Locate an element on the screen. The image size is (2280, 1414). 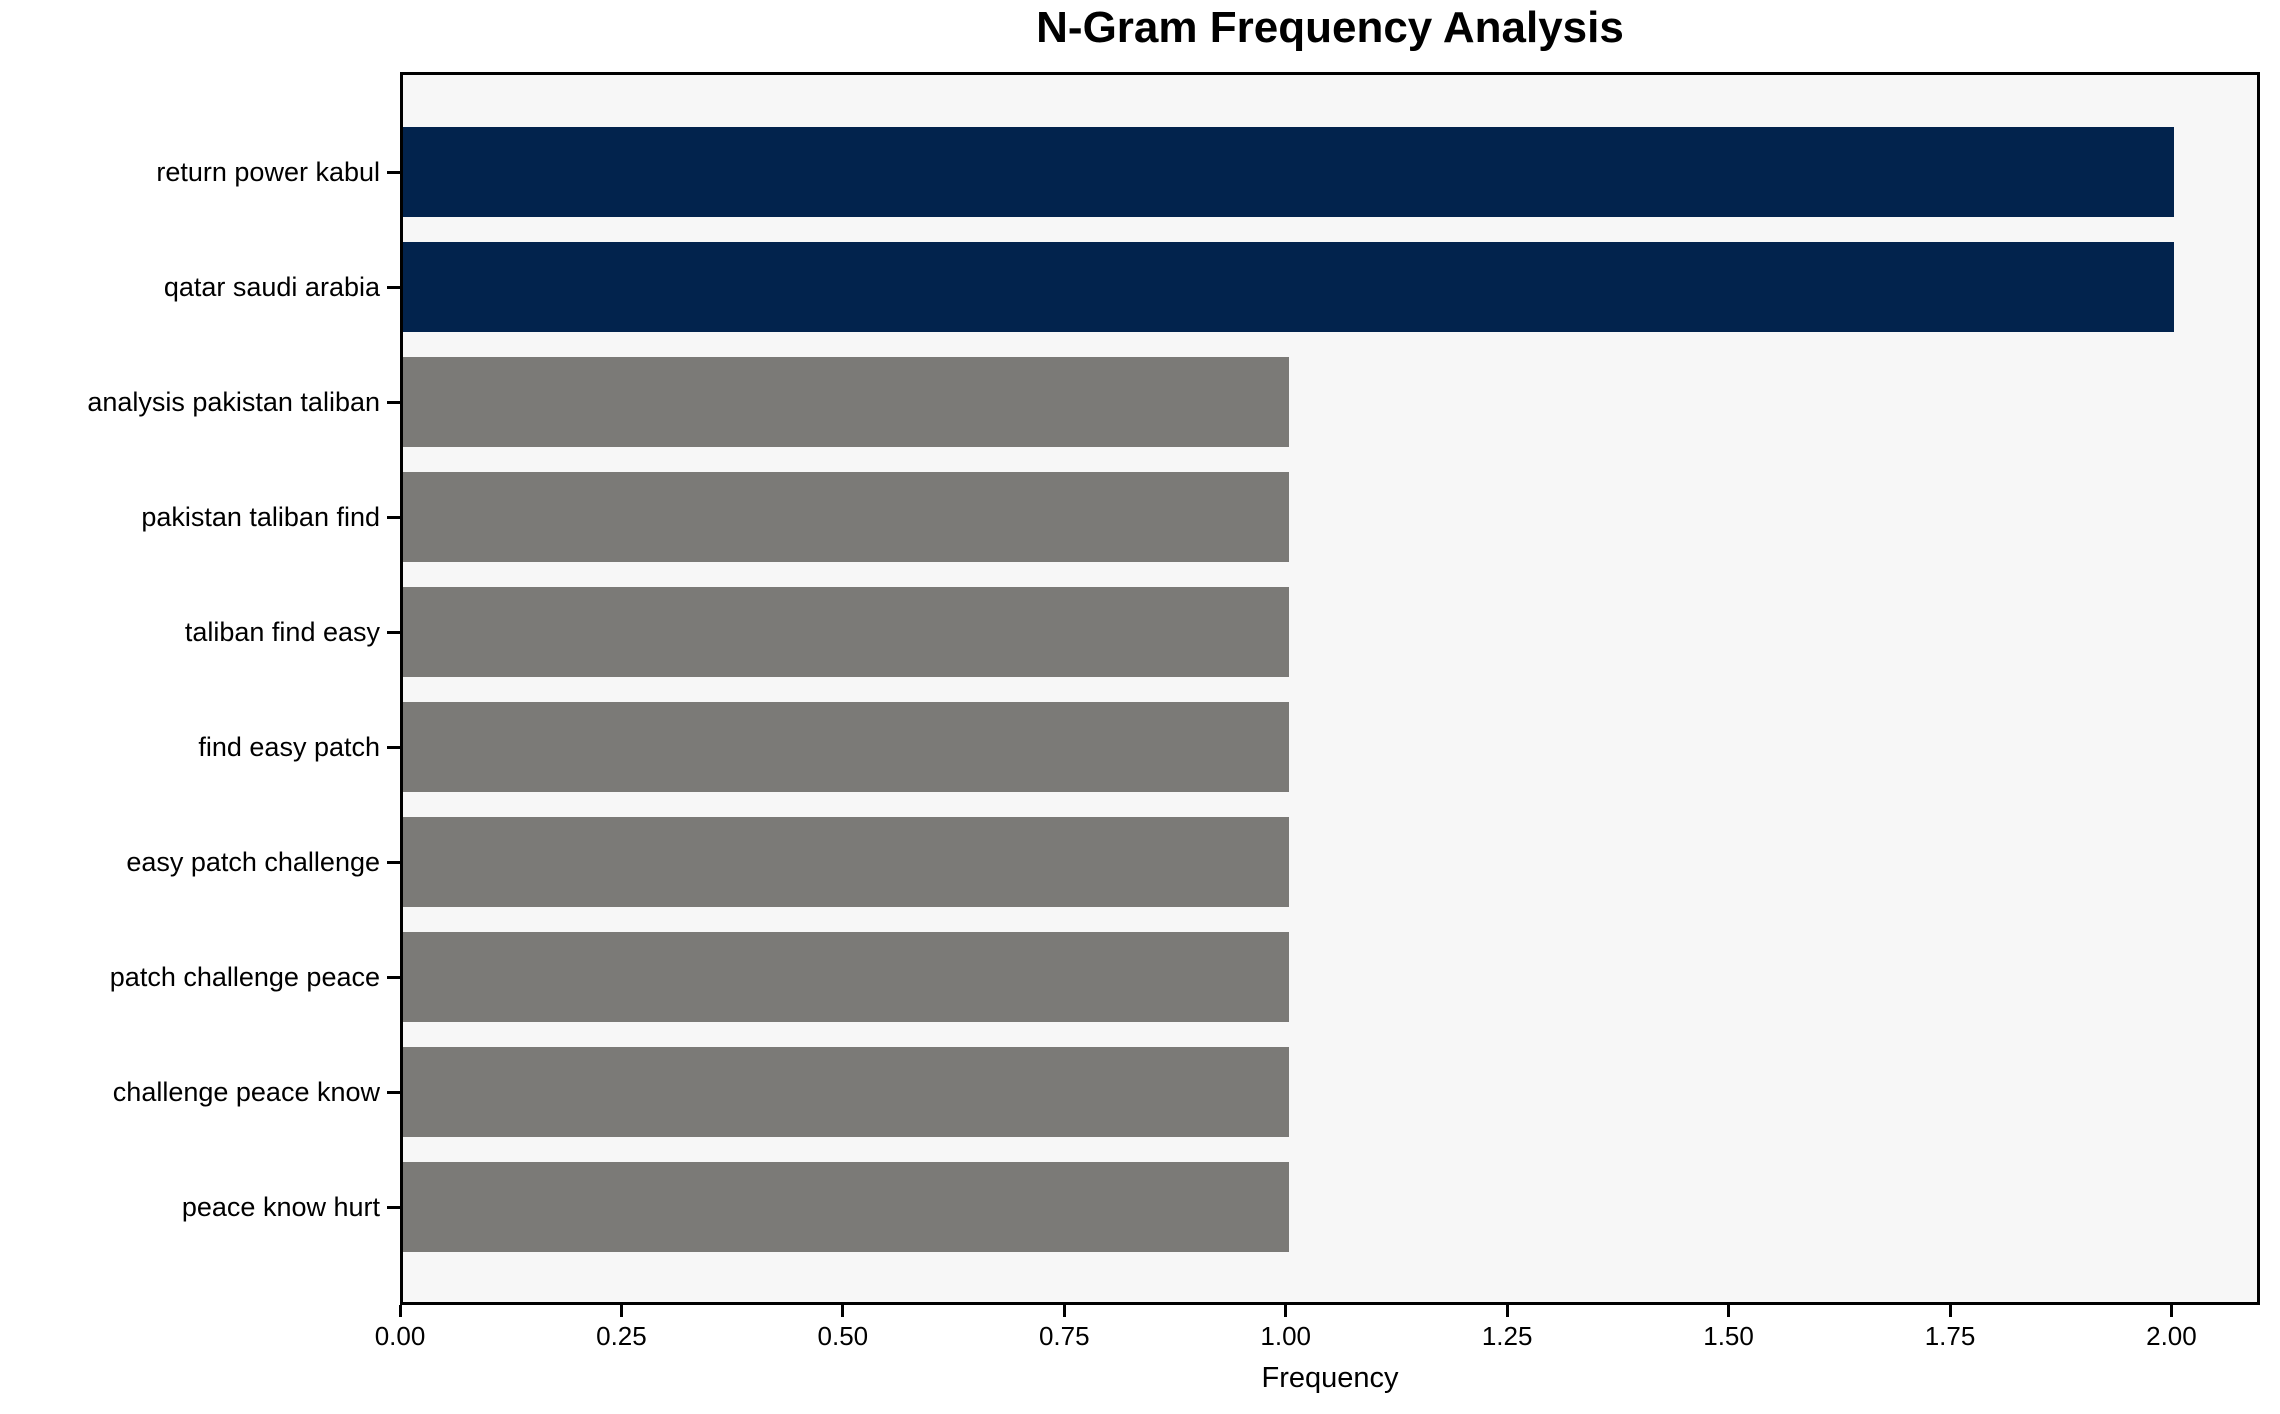
bar-taliban-find-easy is located at coordinates (846, 632).